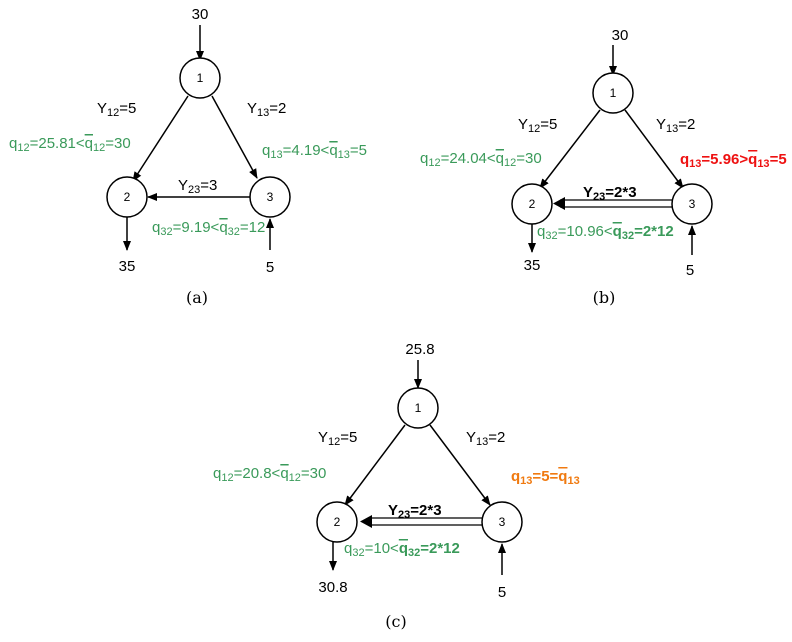 This screenshot has height=642, width=792. Describe the element at coordinates (604, 297) in the screenshot. I see `caption-b: (b)` at that location.